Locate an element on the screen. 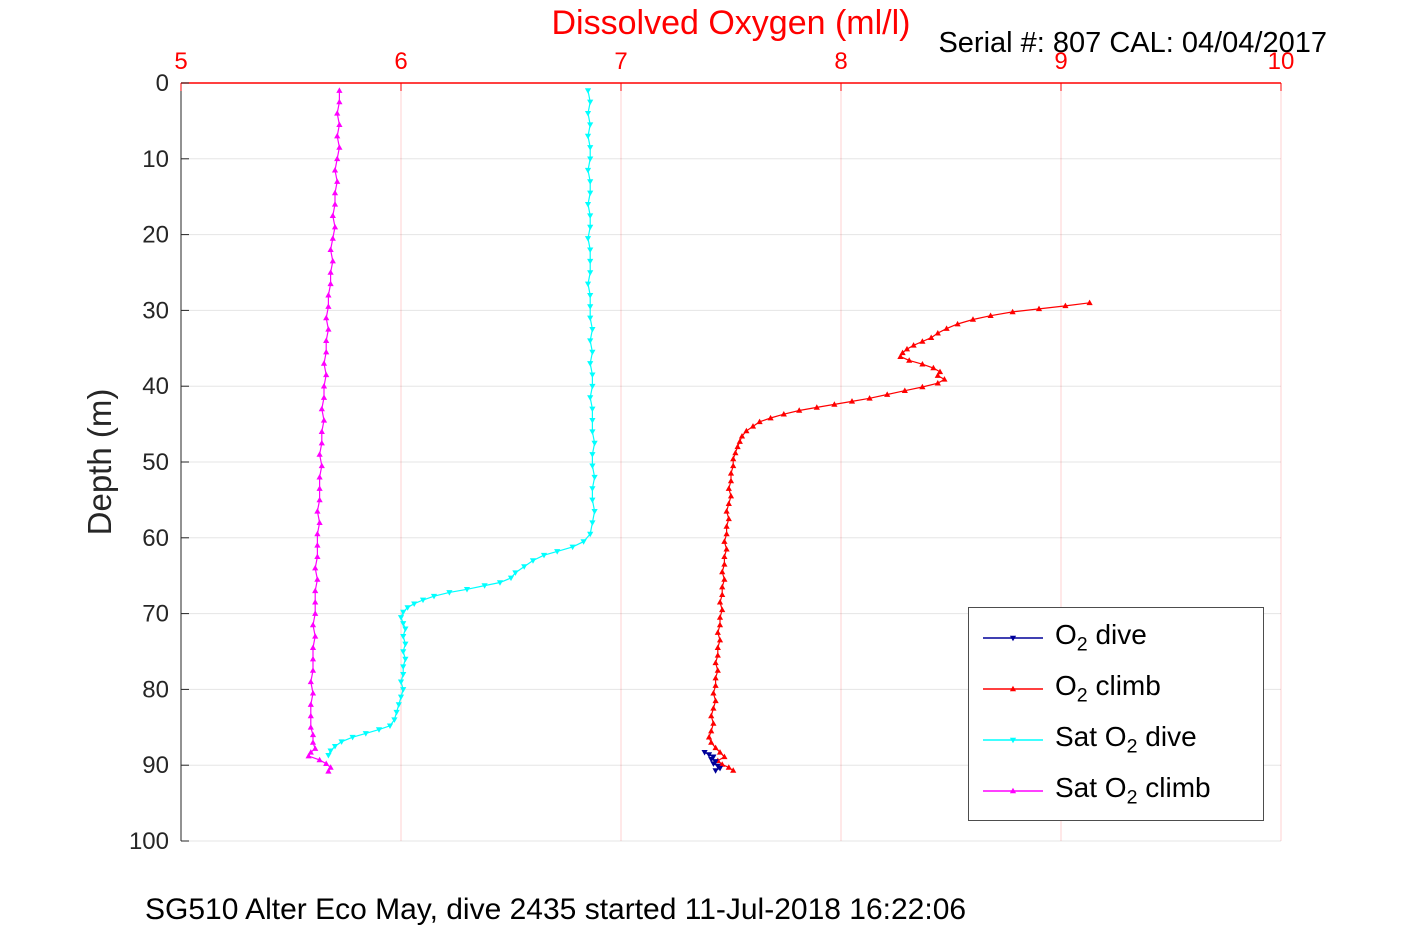 The height and width of the screenshot is (945, 1417). y-tick-label: 40 is located at coordinates (155, 386).